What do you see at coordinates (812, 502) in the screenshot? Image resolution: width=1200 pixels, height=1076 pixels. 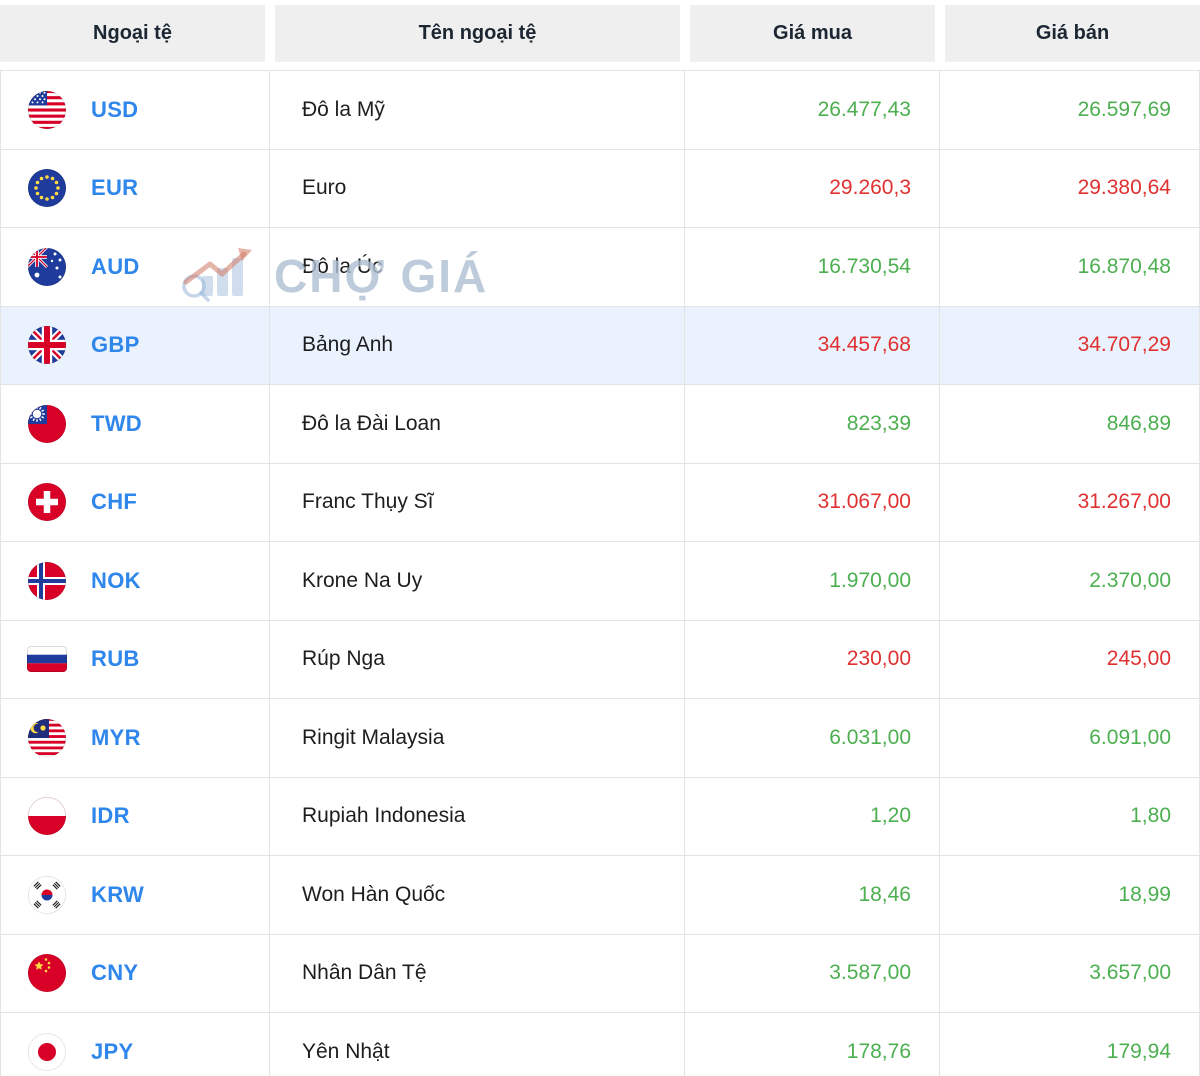 I see `buy-price: 31.067,00` at bounding box center [812, 502].